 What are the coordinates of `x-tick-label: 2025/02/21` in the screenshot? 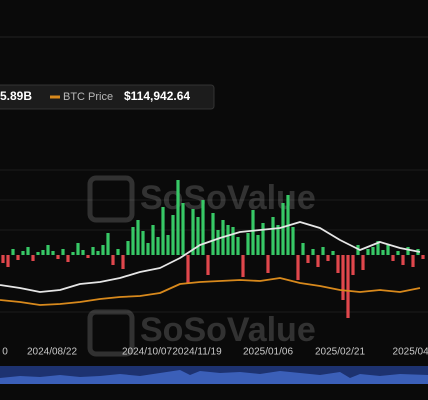 It's located at (340, 352).